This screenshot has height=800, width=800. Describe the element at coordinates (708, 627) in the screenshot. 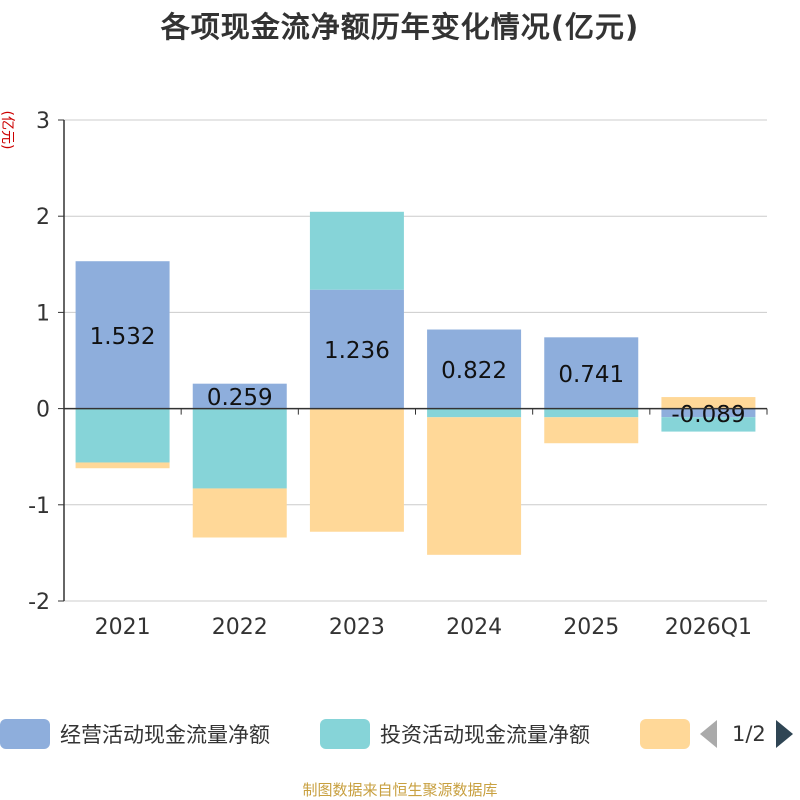

I see `x-tick-label: 2026Q1` at that location.